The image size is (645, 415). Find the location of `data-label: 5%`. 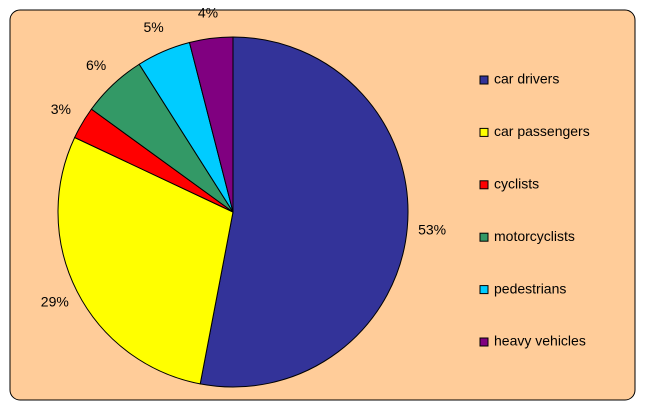

data-label: 5% is located at coordinates (153, 27).